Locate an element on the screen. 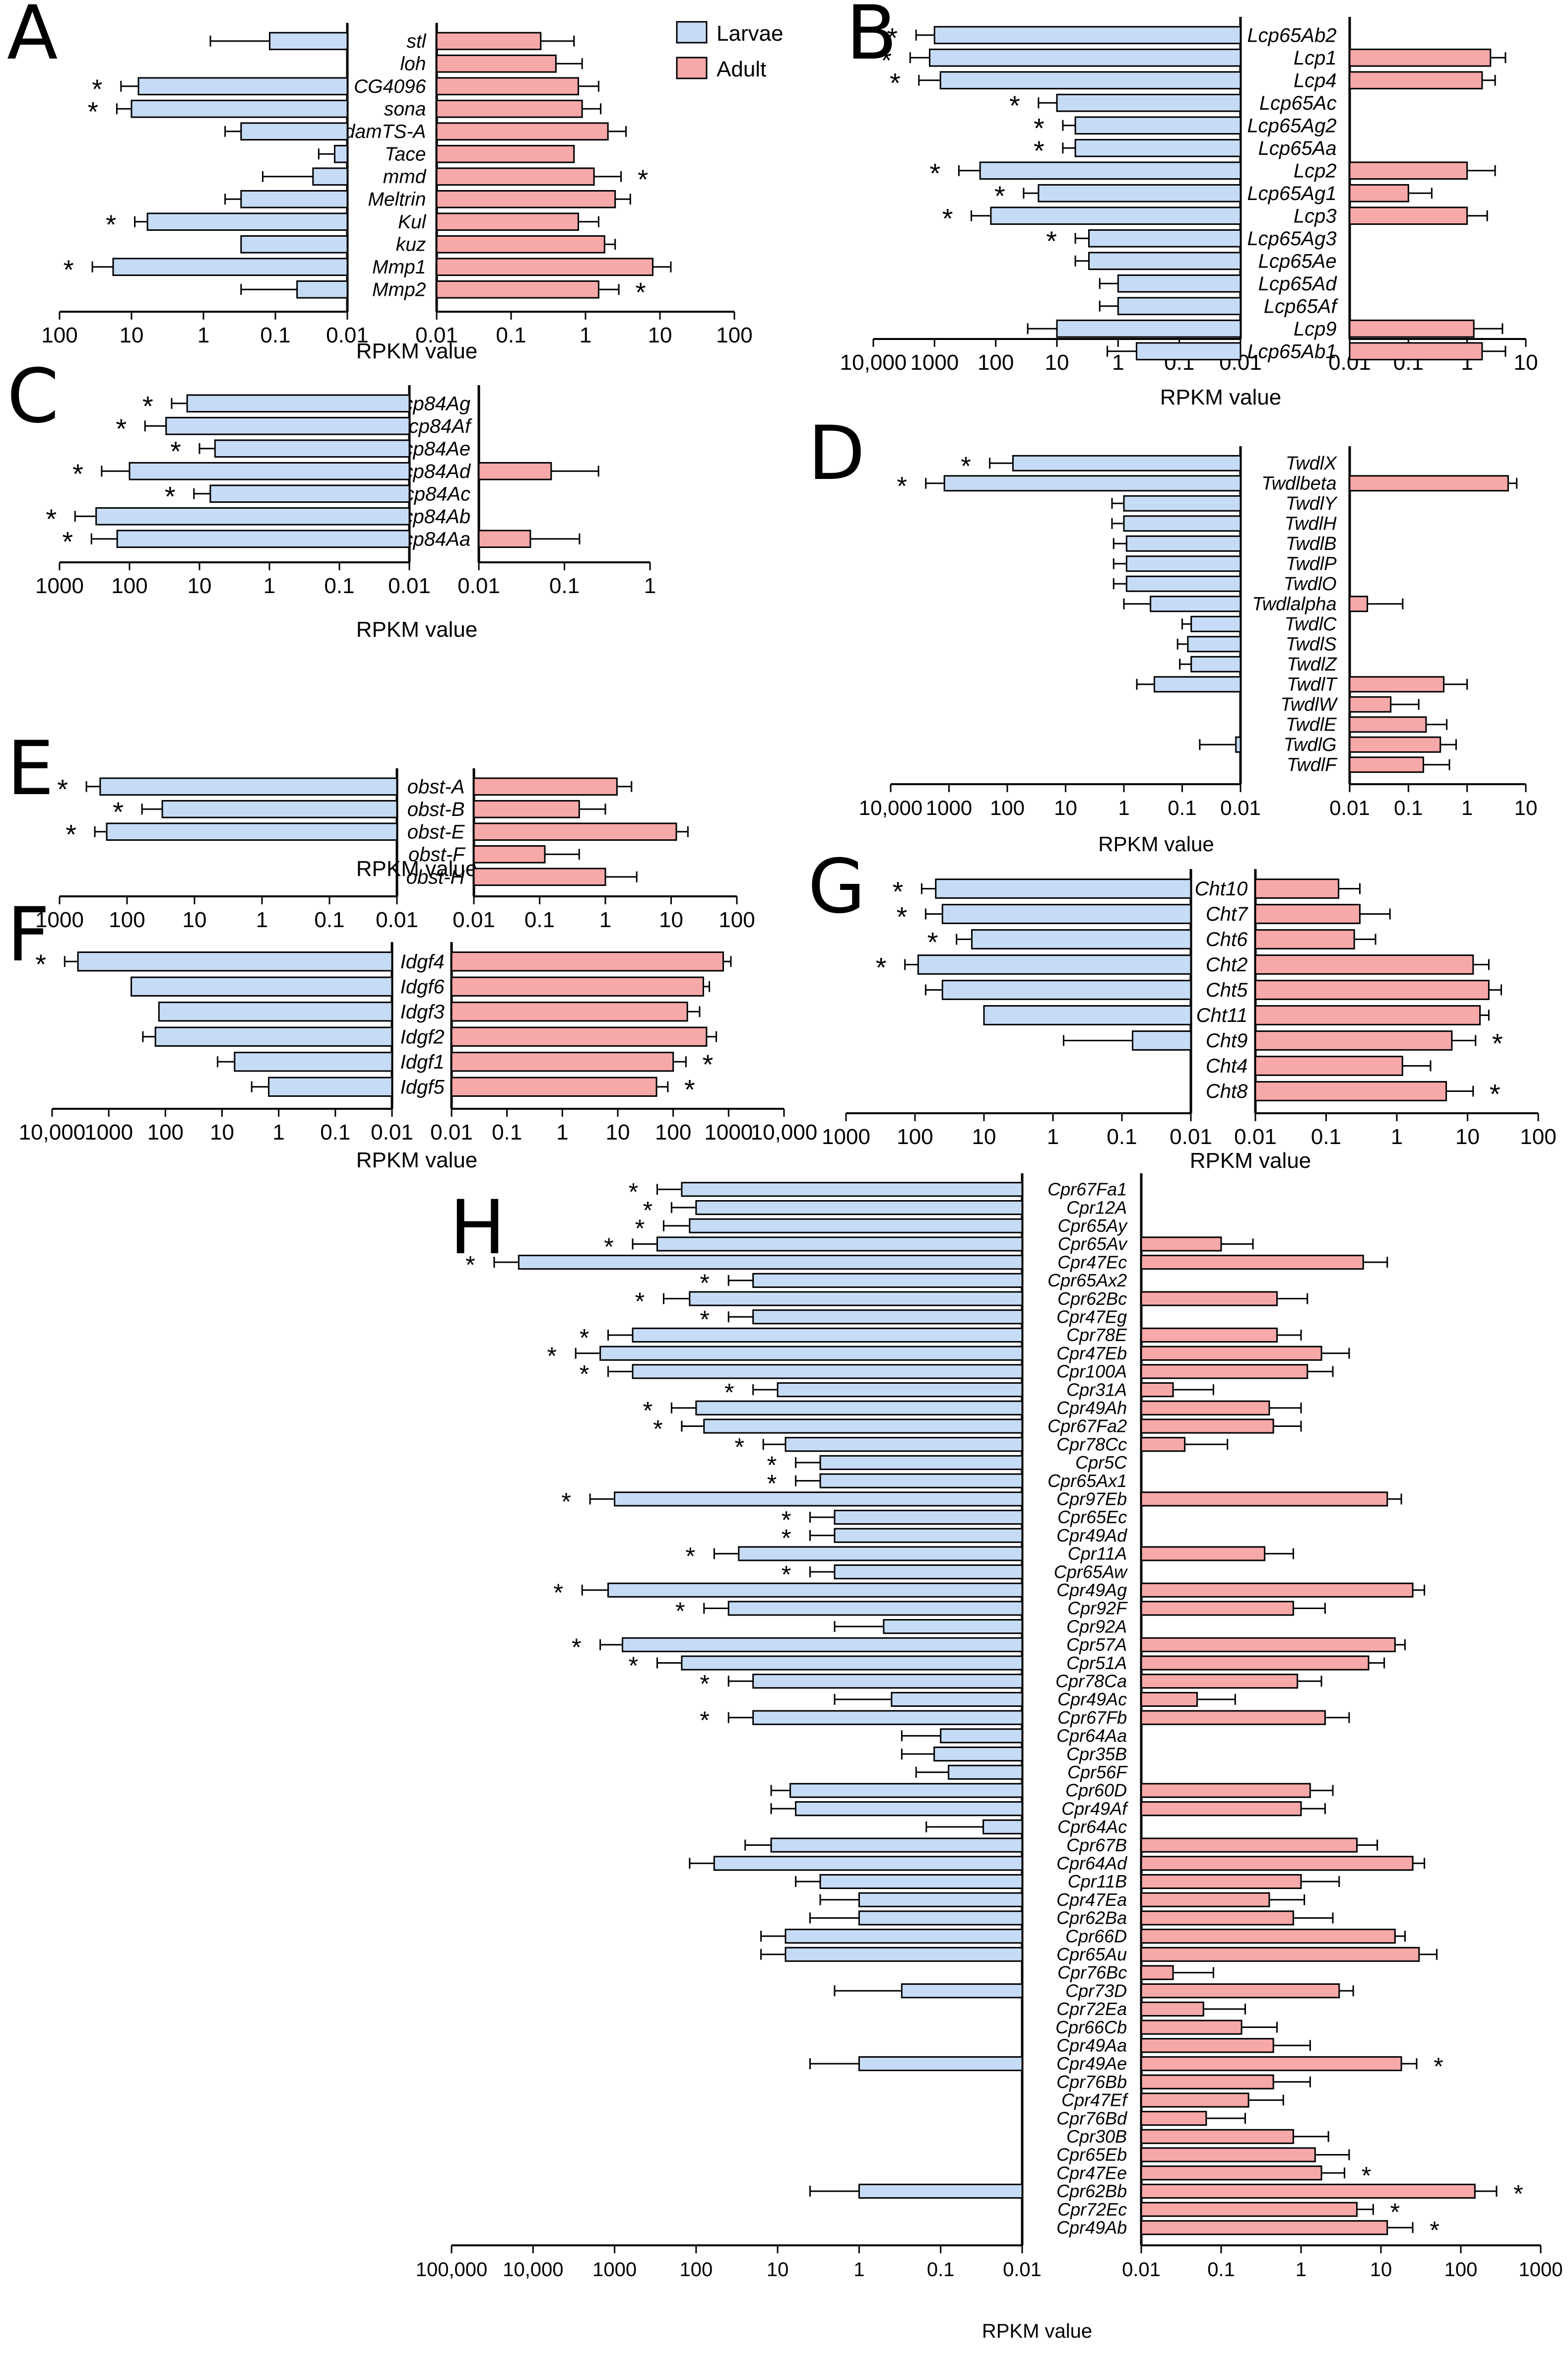 The image size is (1568, 2361). gene-label: Cpr5C is located at coordinates (1101, 1462).